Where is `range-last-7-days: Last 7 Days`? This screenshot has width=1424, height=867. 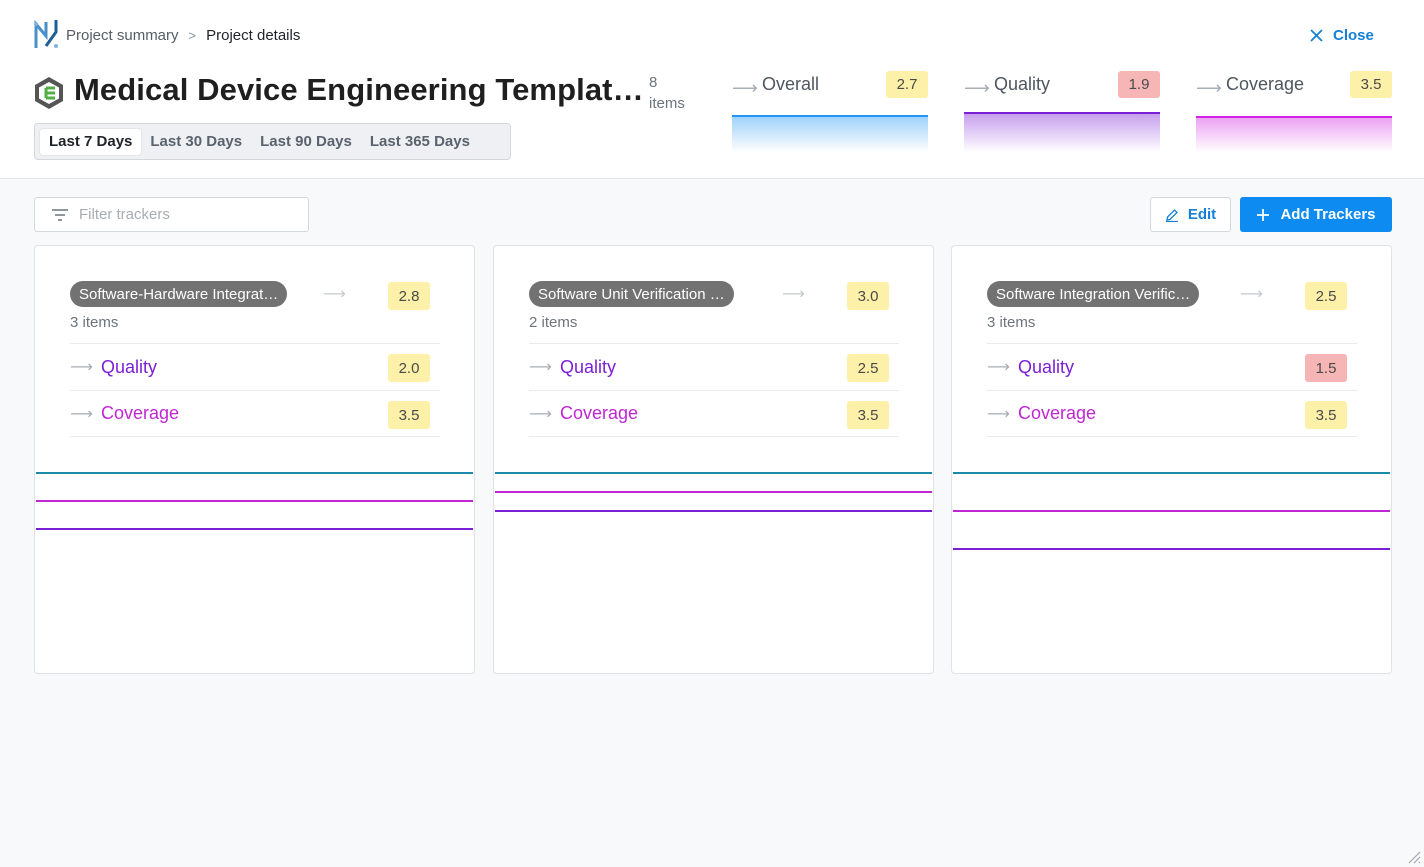 range-last-7-days: Last 7 Days is located at coordinates (91, 141).